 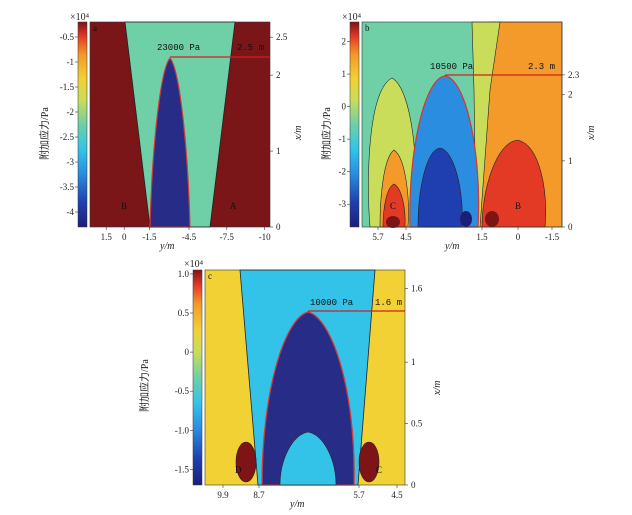 What do you see at coordinates (144, 385) in the screenshot?
I see `panel-c-colorbar-label: 附加应力/Pa` at bounding box center [144, 385].